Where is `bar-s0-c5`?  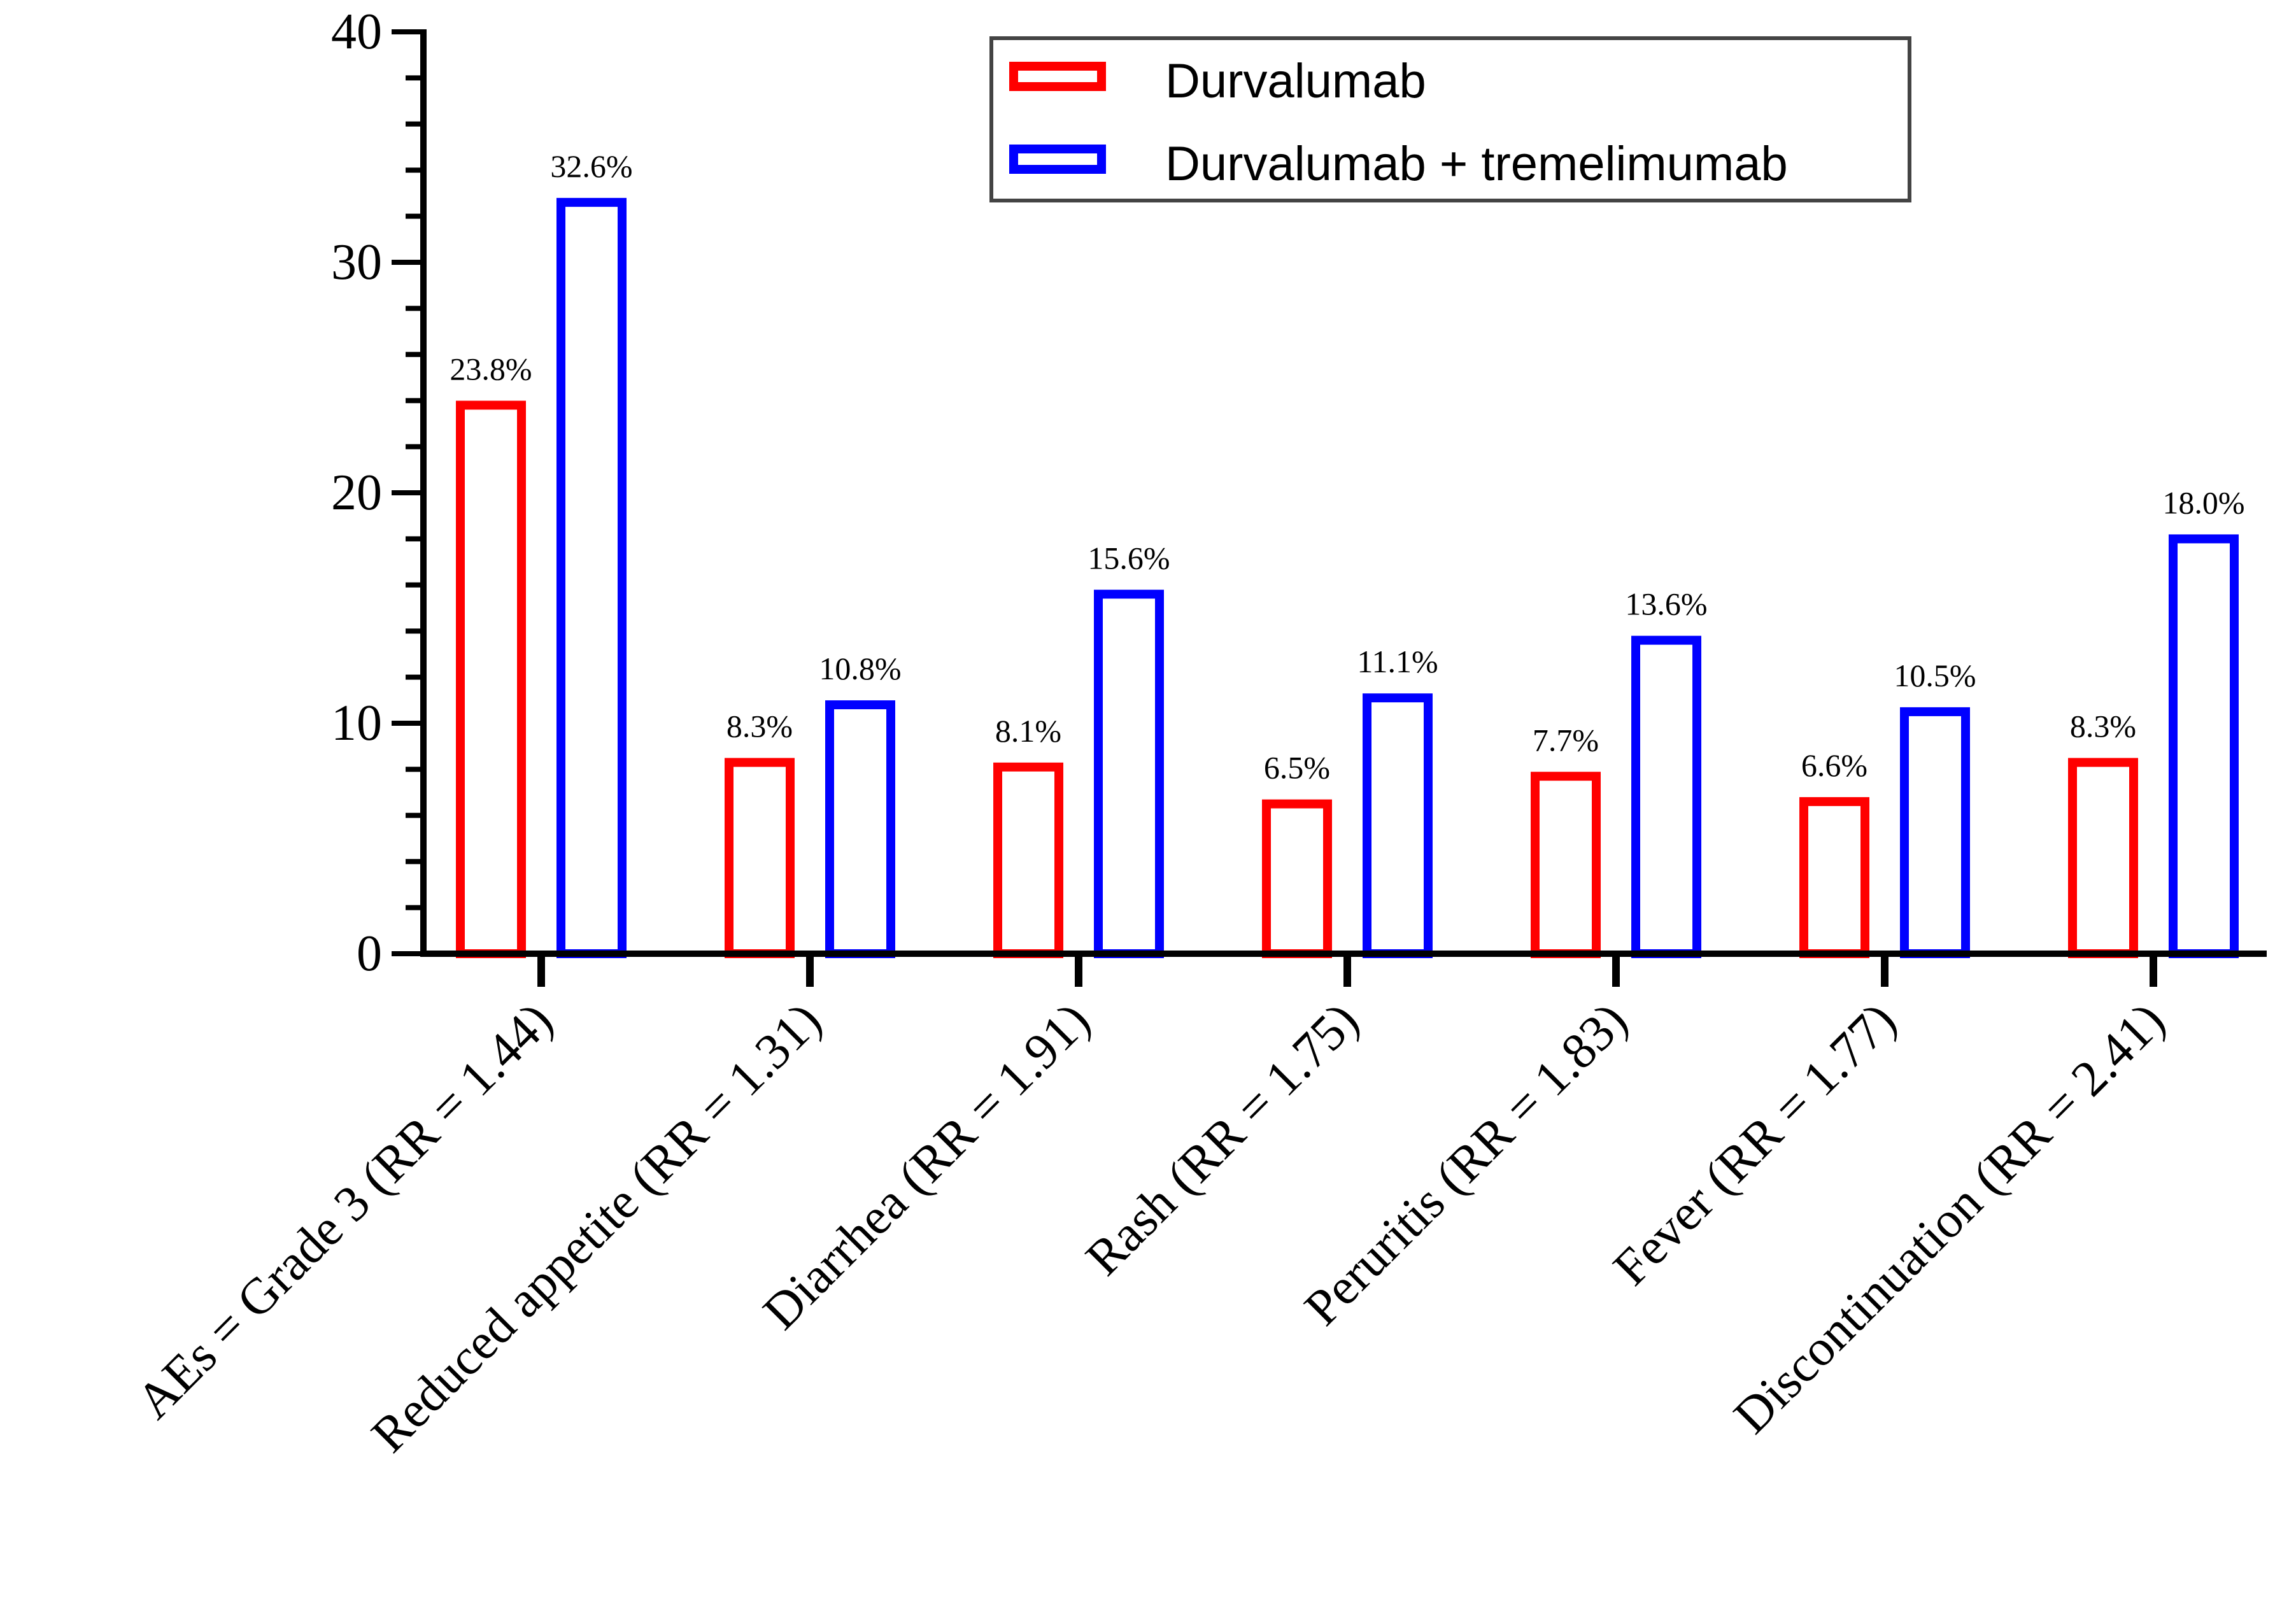 bar-s0-c5 is located at coordinates (1834, 877).